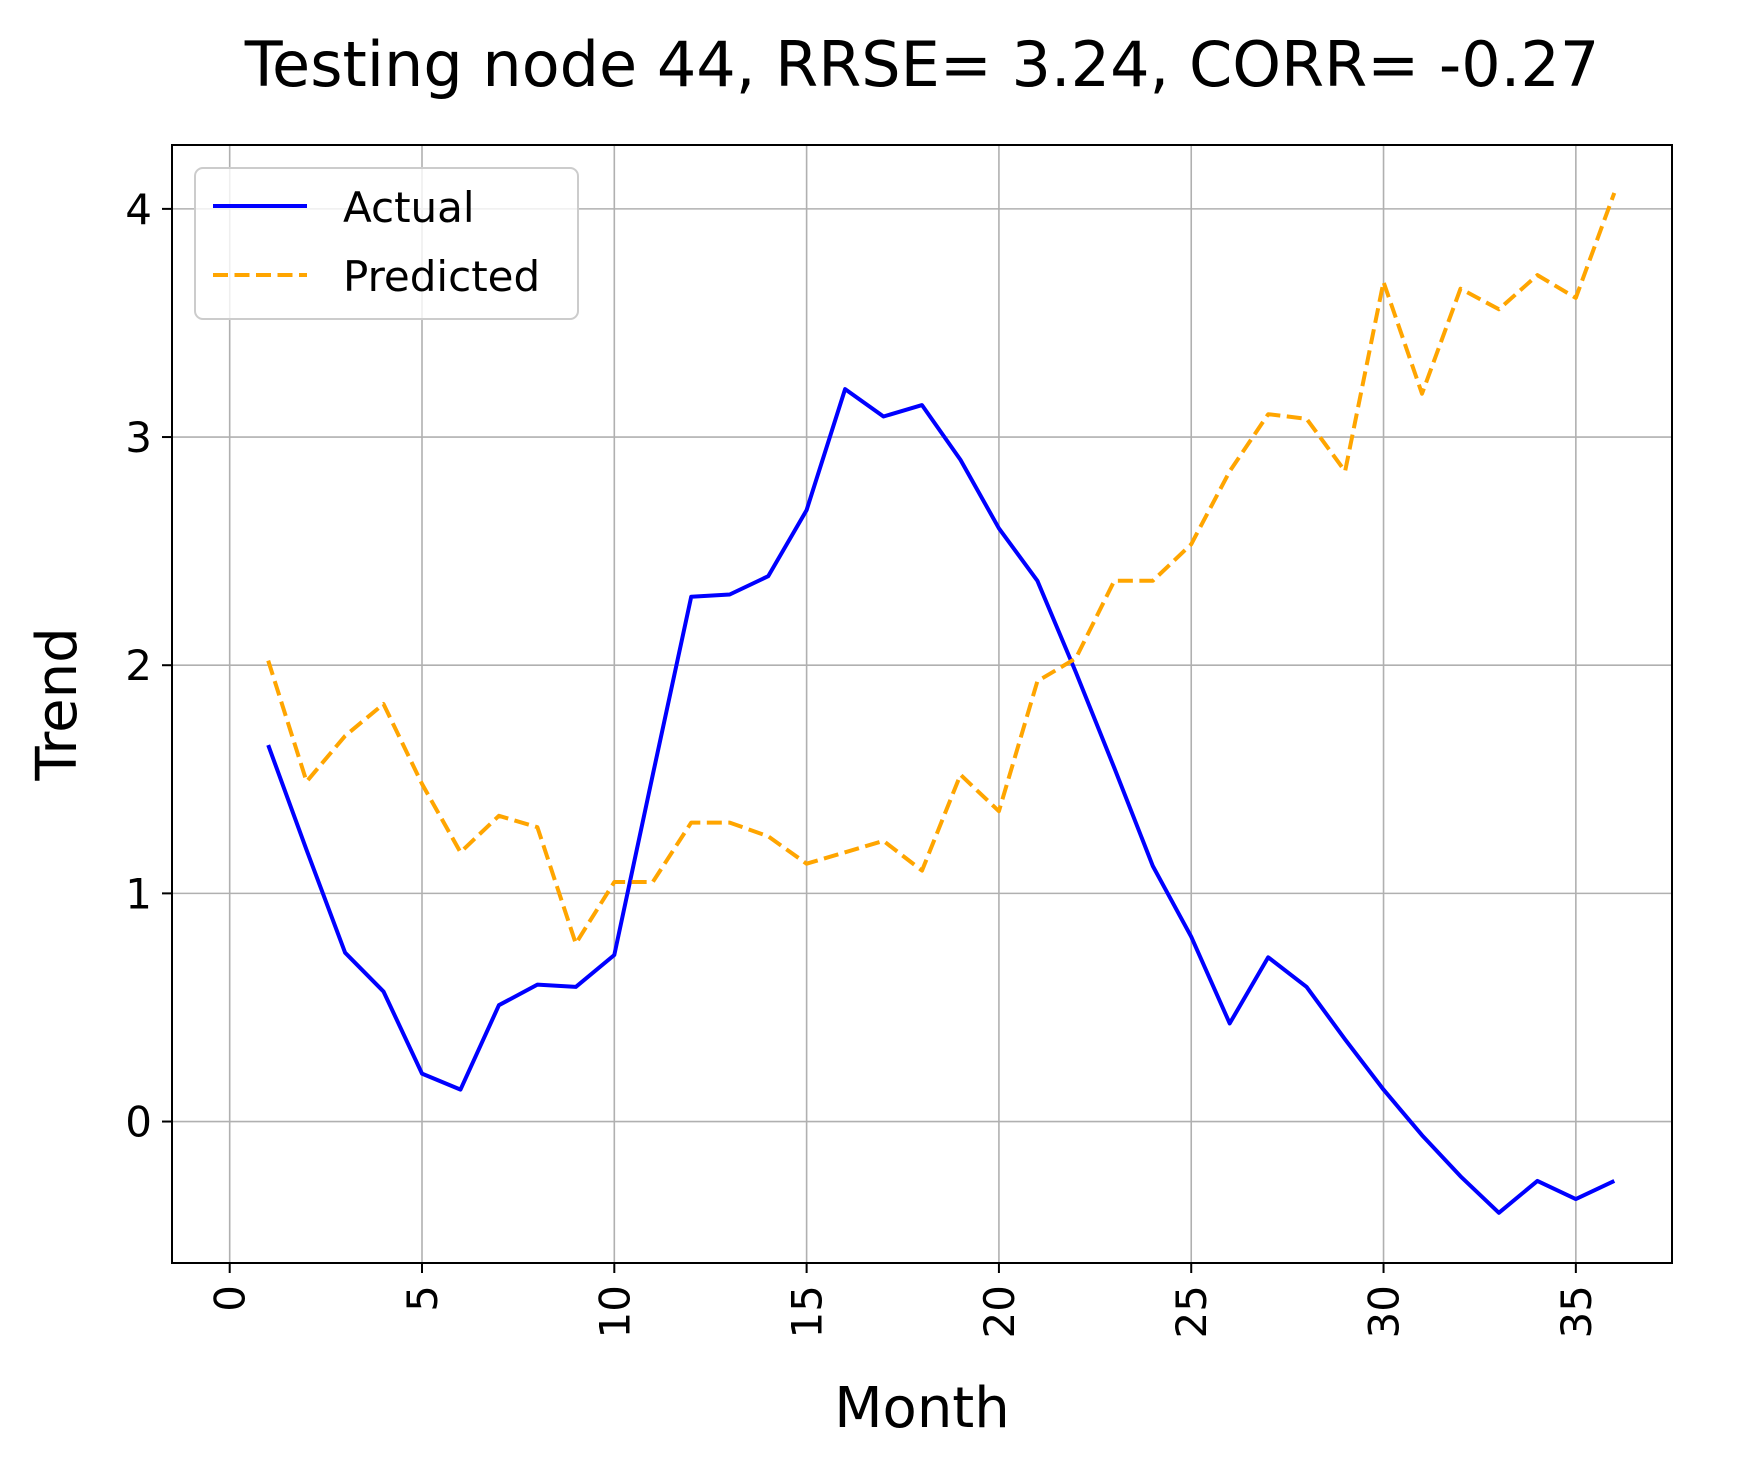 This screenshot has width=1763, height=1458. Describe the element at coordinates (409, 207) in the screenshot. I see `legend-label-actual: Actual` at that location.